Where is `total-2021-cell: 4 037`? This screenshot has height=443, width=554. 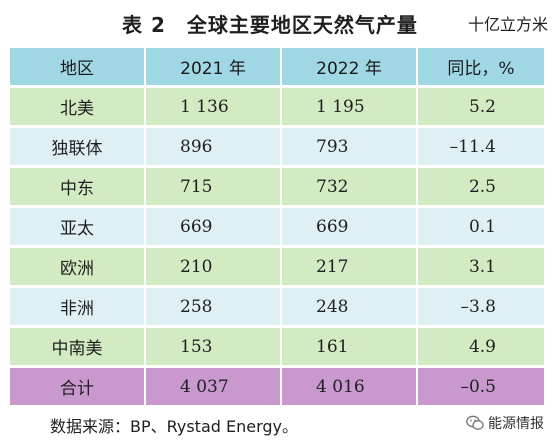
total-2021-cell: 4 037 is located at coordinates (214, 386).